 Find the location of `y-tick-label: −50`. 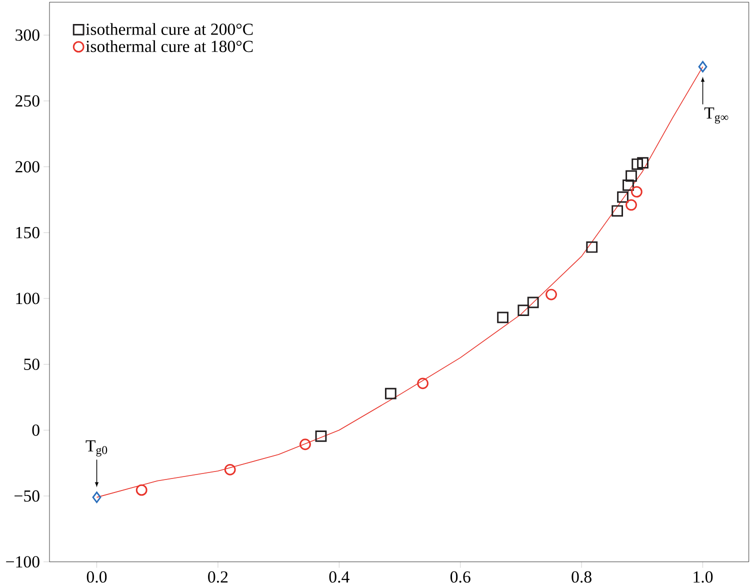

y-tick-label: −50 is located at coordinates (27, 496).